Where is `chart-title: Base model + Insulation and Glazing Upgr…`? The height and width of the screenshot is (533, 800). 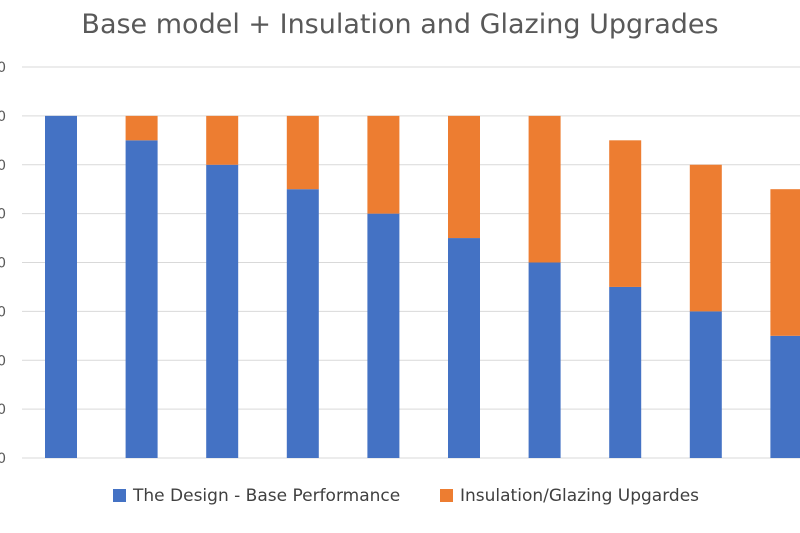 chart-title: Base model + Insulation and Glazing Upgr… is located at coordinates (399, 24).